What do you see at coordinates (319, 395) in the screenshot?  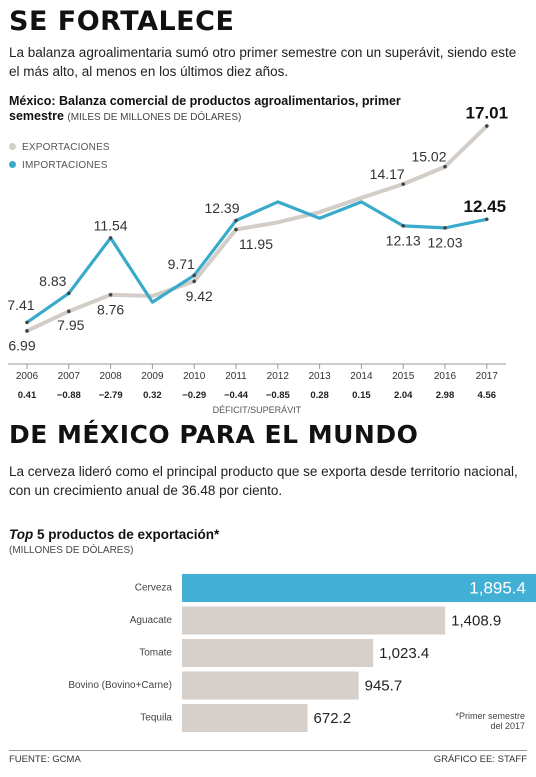 I see `balance-value: 0.28` at bounding box center [319, 395].